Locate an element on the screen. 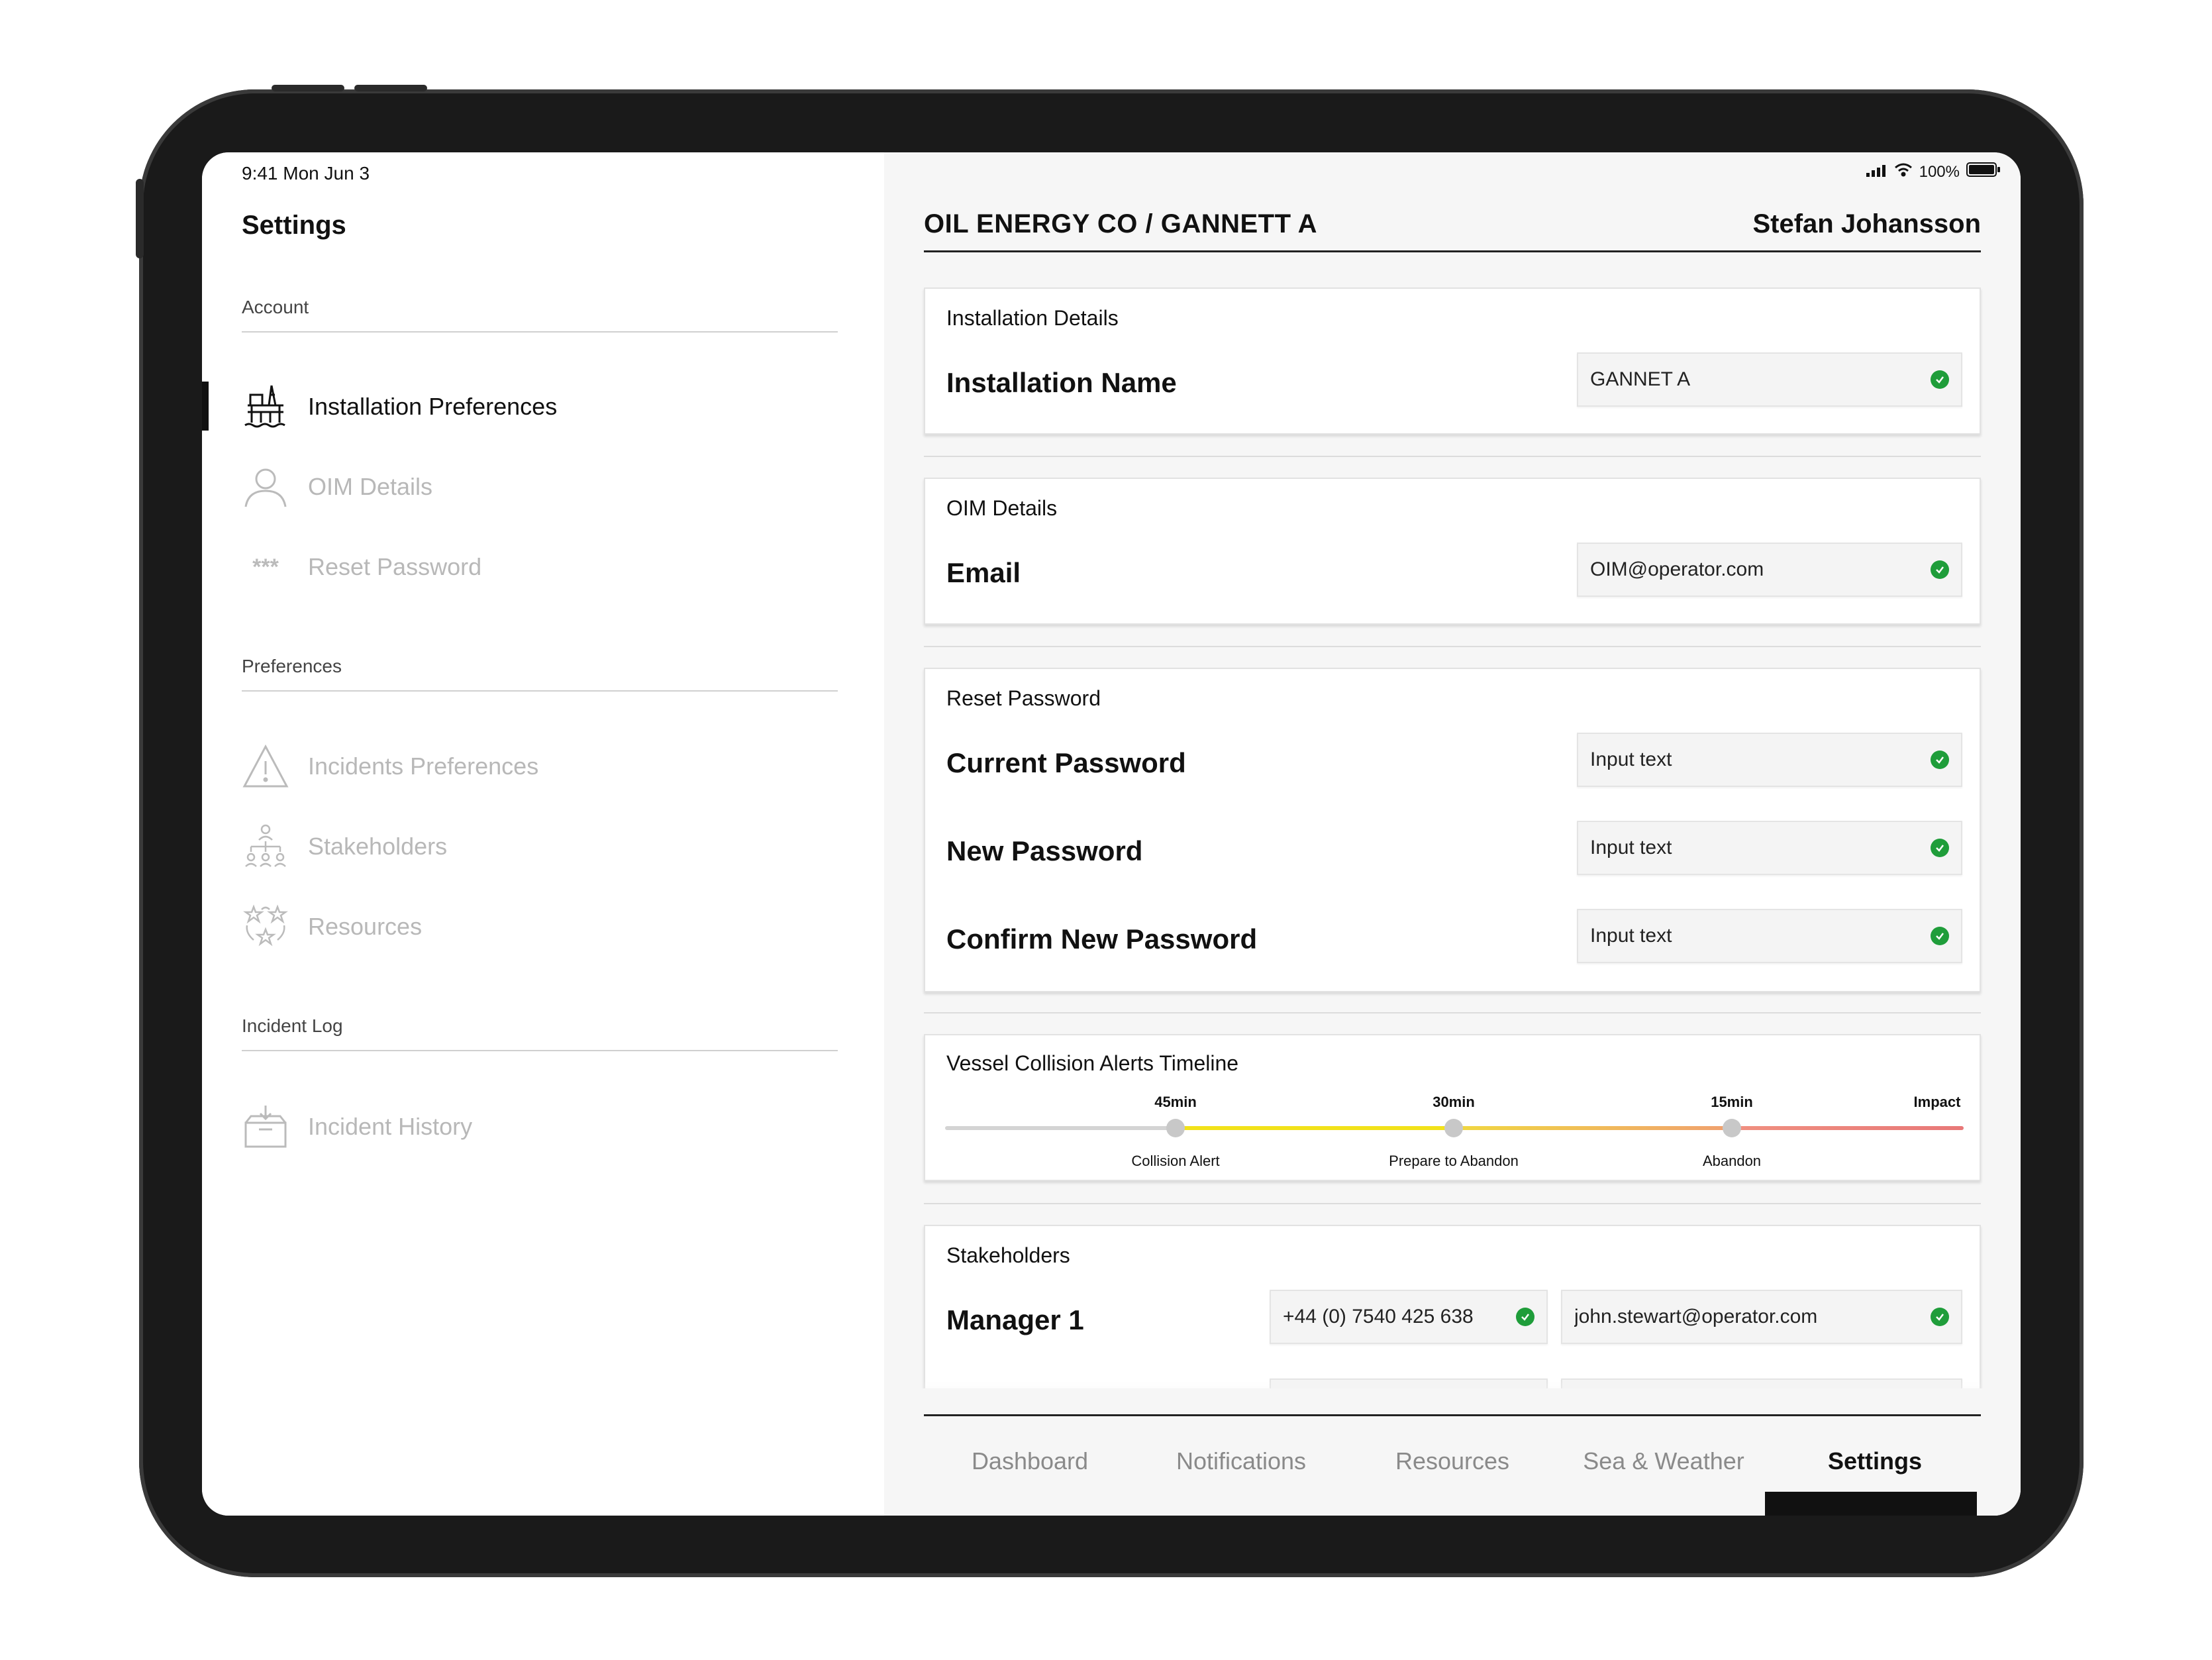 This screenshot has height=1660, width=2212. card-title: Stakeholders is located at coordinates (1008, 1255).